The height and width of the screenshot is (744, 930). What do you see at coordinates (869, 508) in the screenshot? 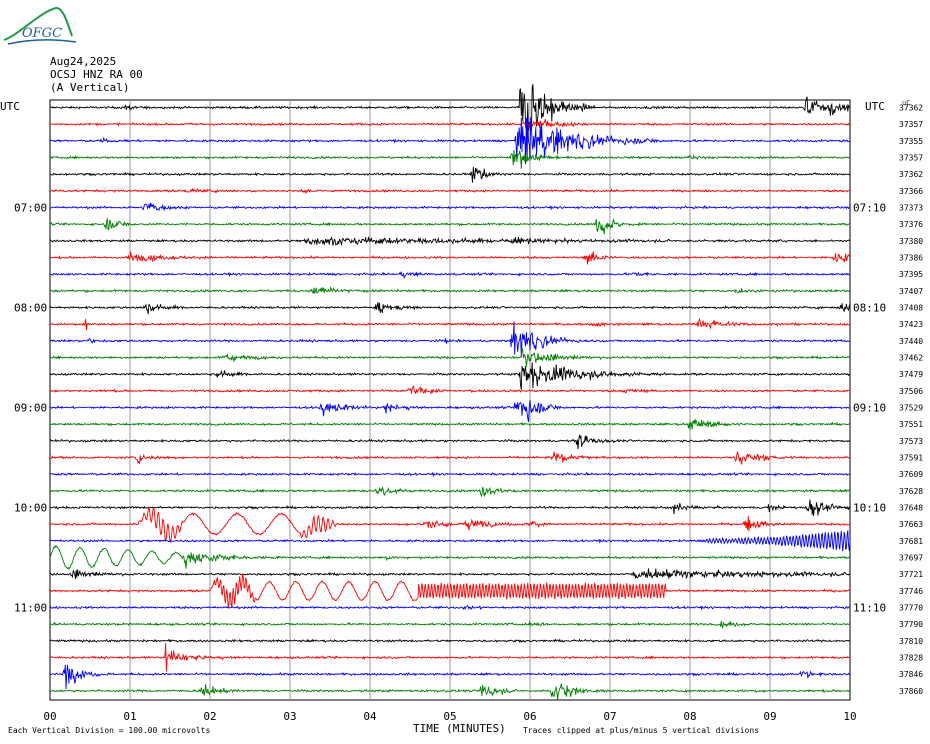
I see `right-time-label: 10:10` at bounding box center [869, 508].